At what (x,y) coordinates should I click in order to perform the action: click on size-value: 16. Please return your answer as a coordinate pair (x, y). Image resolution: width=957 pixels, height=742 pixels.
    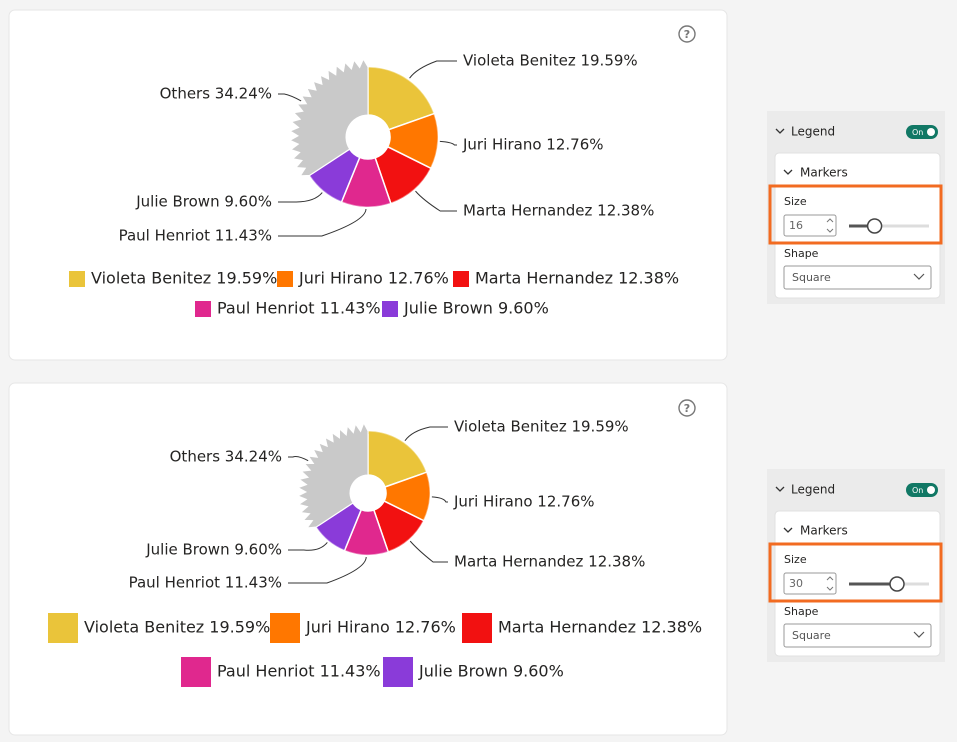
    Looking at the image, I should click on (796, 225).